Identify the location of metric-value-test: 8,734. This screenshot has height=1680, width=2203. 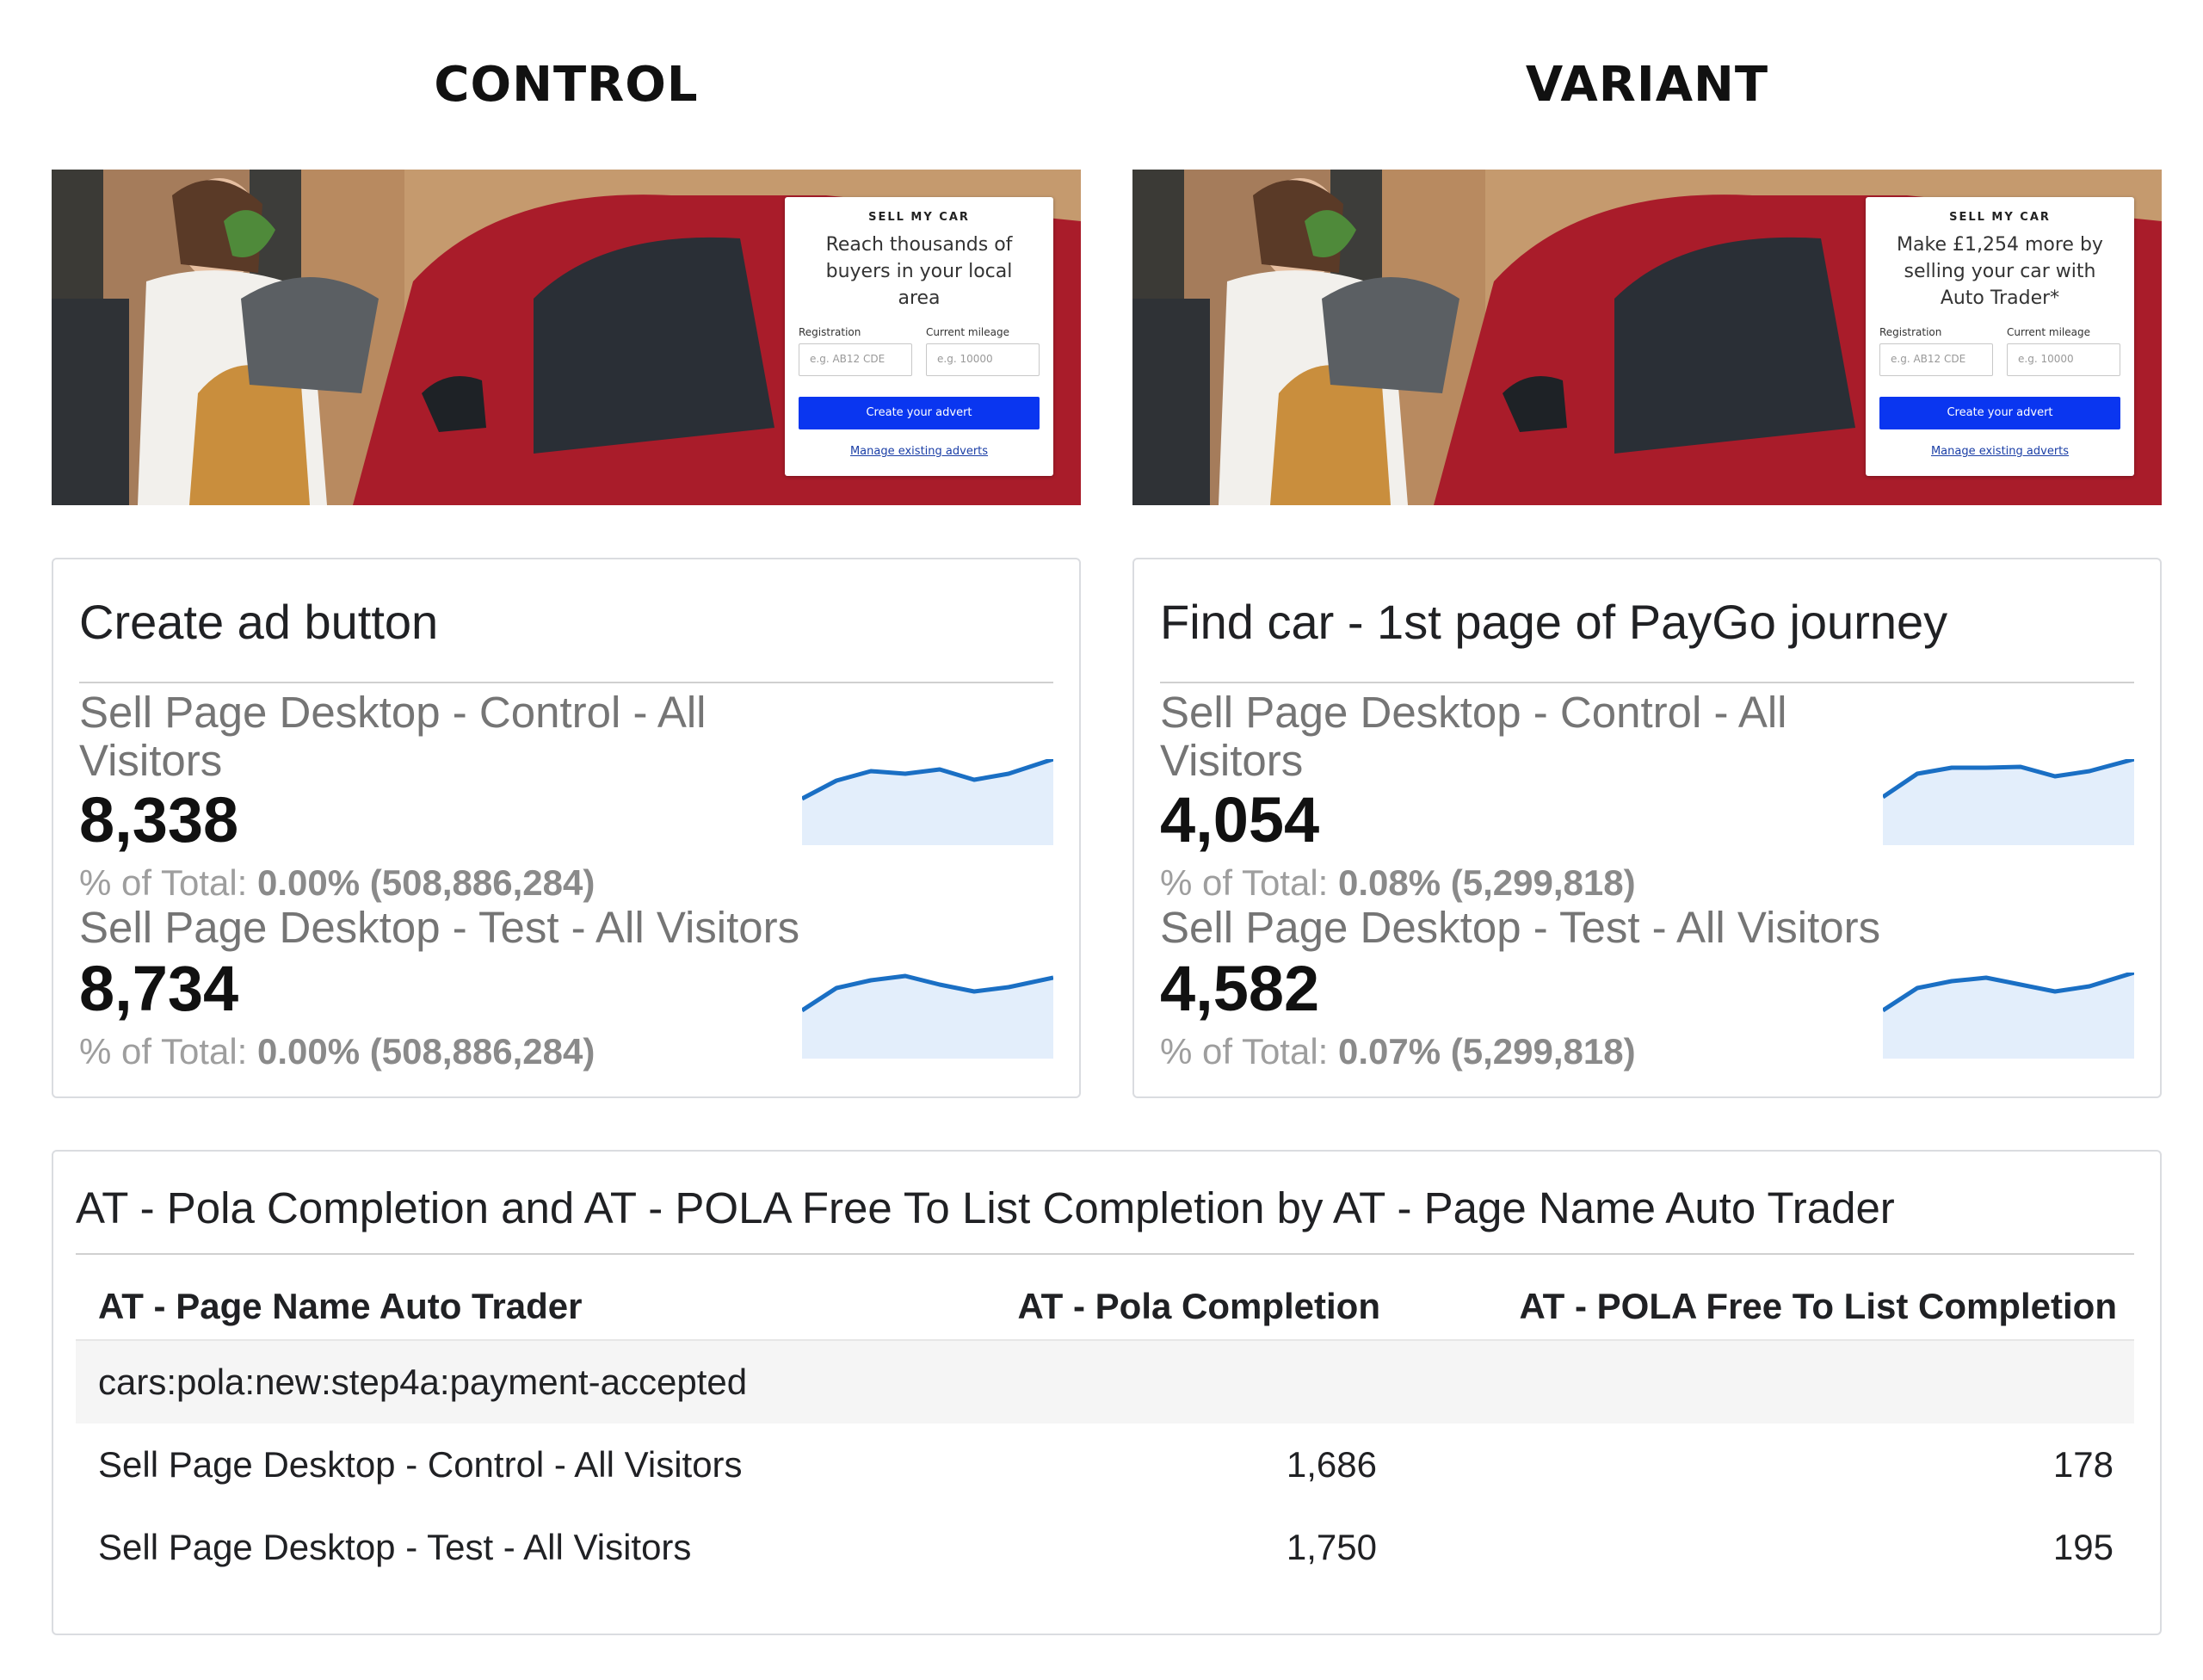
(159, 988).